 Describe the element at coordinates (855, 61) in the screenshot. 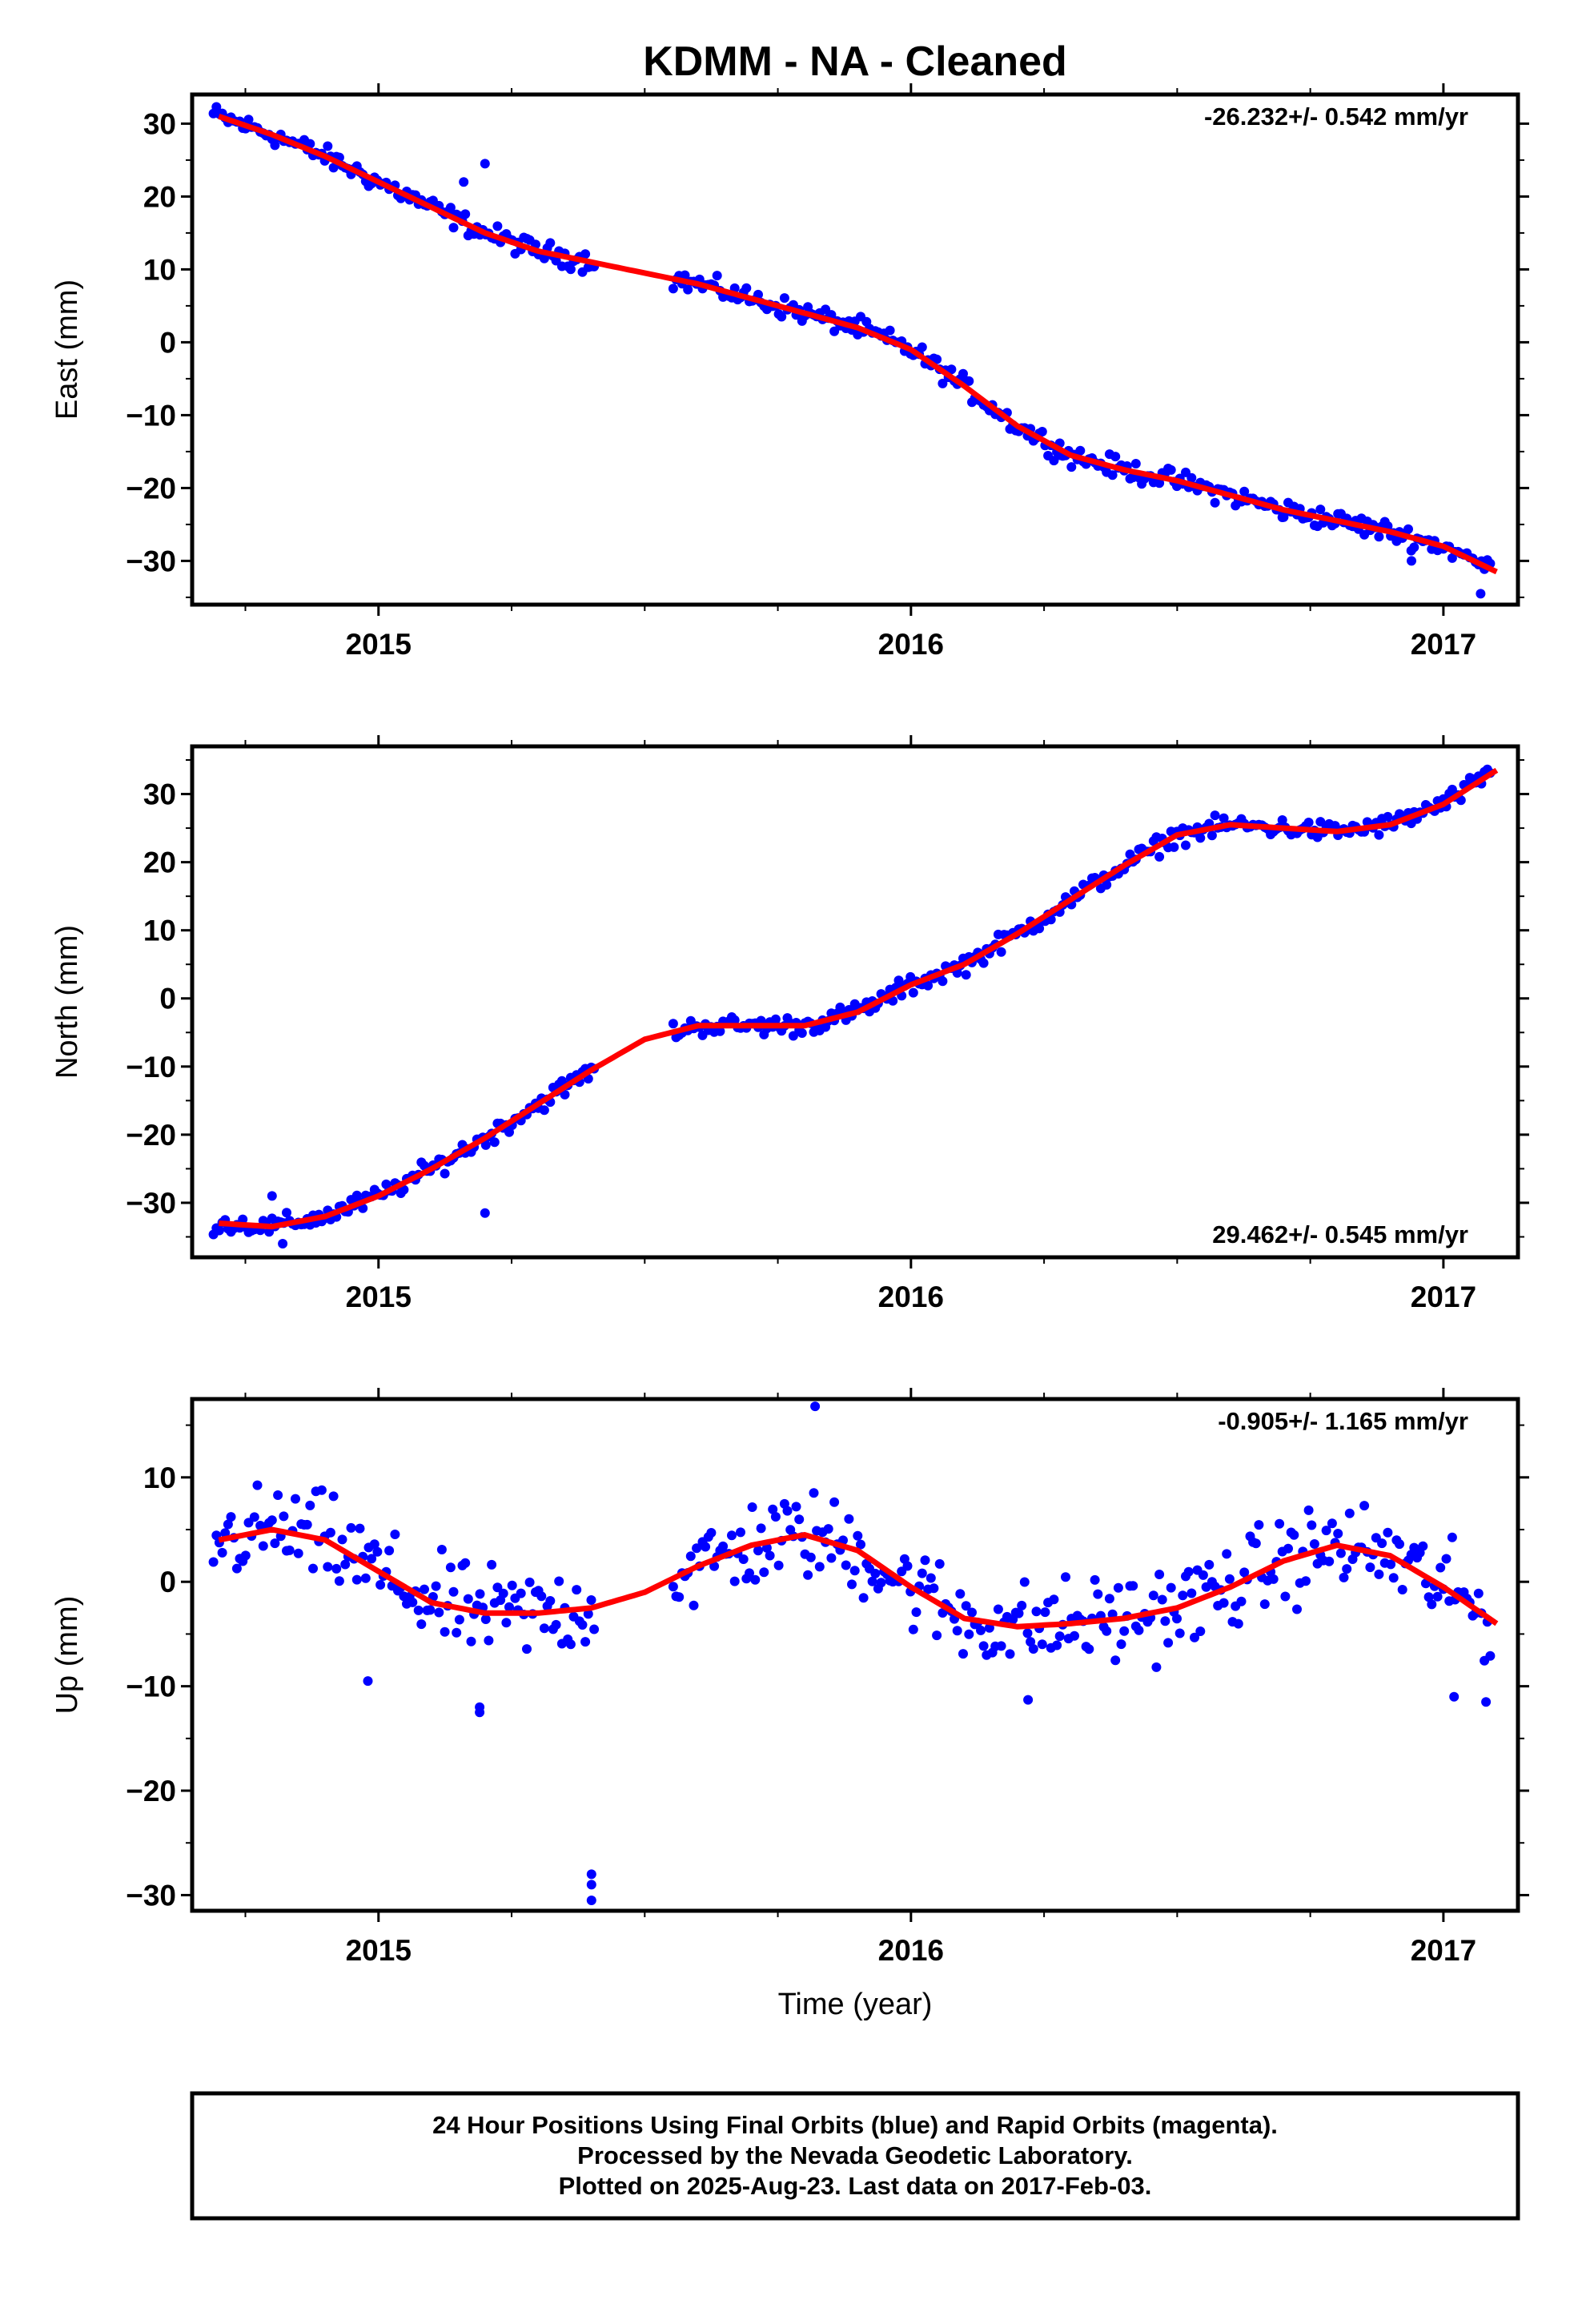

I see `chart-title: KDMM - NA - Cleaned` at that location.